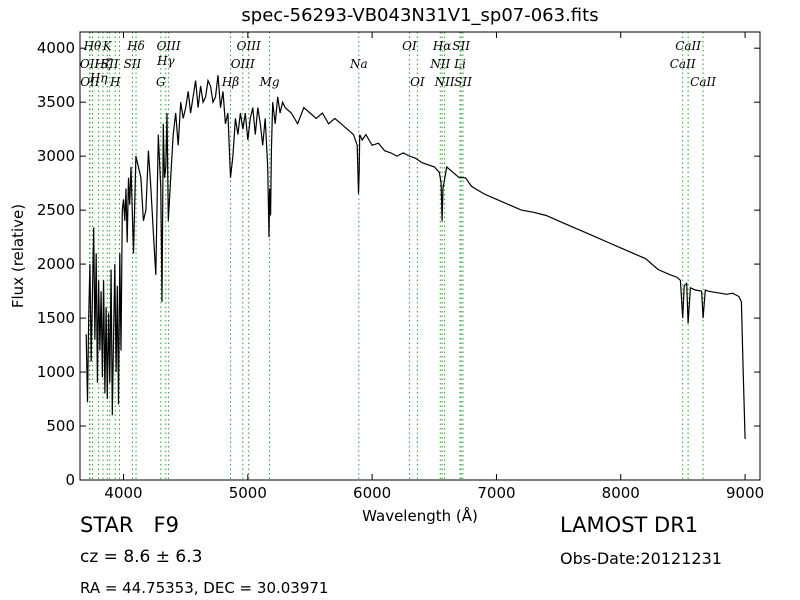 Image resolution: width=800 pixels, height=600 pixels. Describe the element at coordinates (56, 156) in the screenshot. I see `y-tick-label: 3000` at that location.